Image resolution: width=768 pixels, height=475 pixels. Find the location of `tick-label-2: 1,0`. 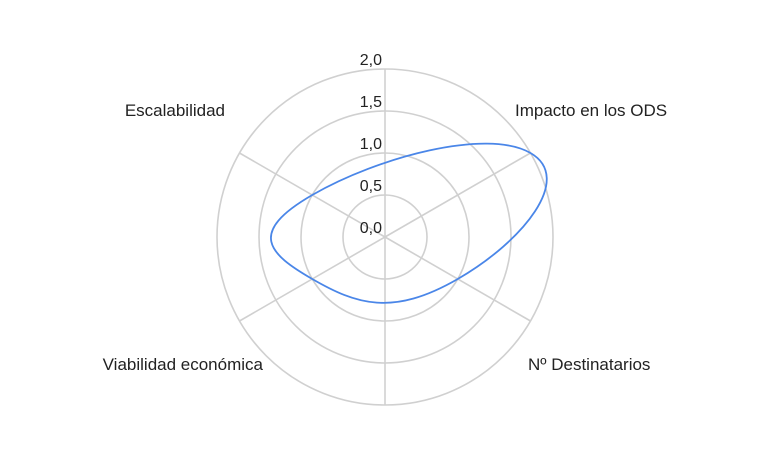

tick-label-2: 1,0 is located at coordinates (371, 144).